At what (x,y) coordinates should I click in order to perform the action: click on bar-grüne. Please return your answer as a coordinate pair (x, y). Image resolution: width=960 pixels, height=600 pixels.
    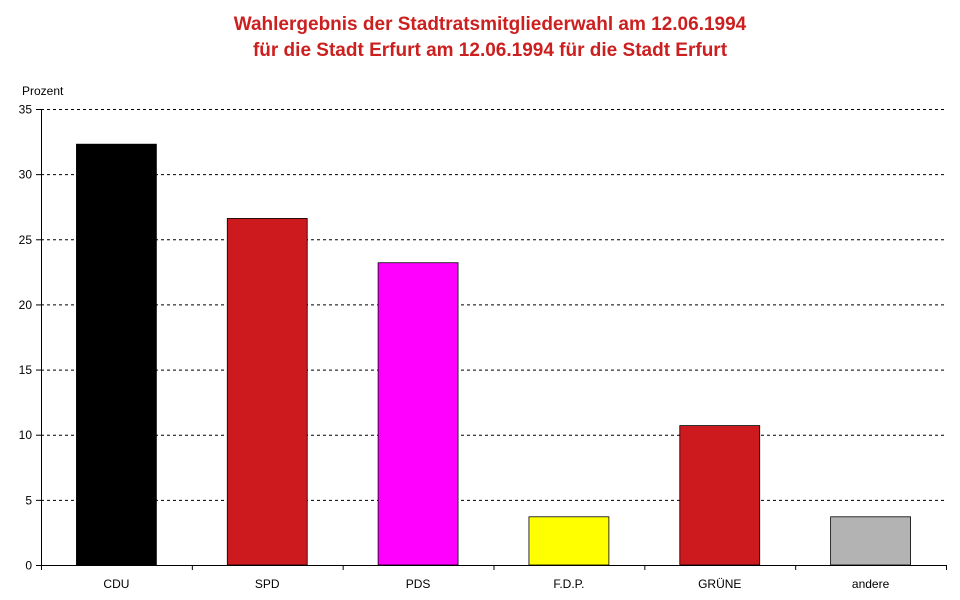
    Looking at the image, I should click on (720, 495).